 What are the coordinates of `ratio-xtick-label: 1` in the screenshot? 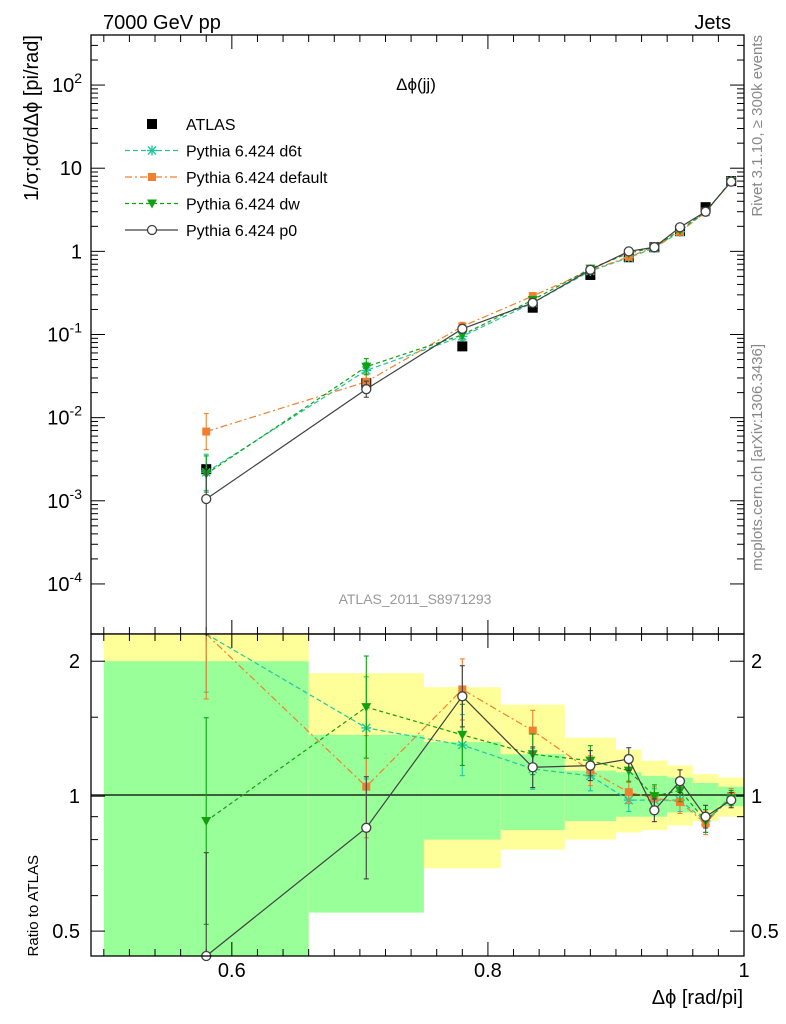 It's located at (743, 971).